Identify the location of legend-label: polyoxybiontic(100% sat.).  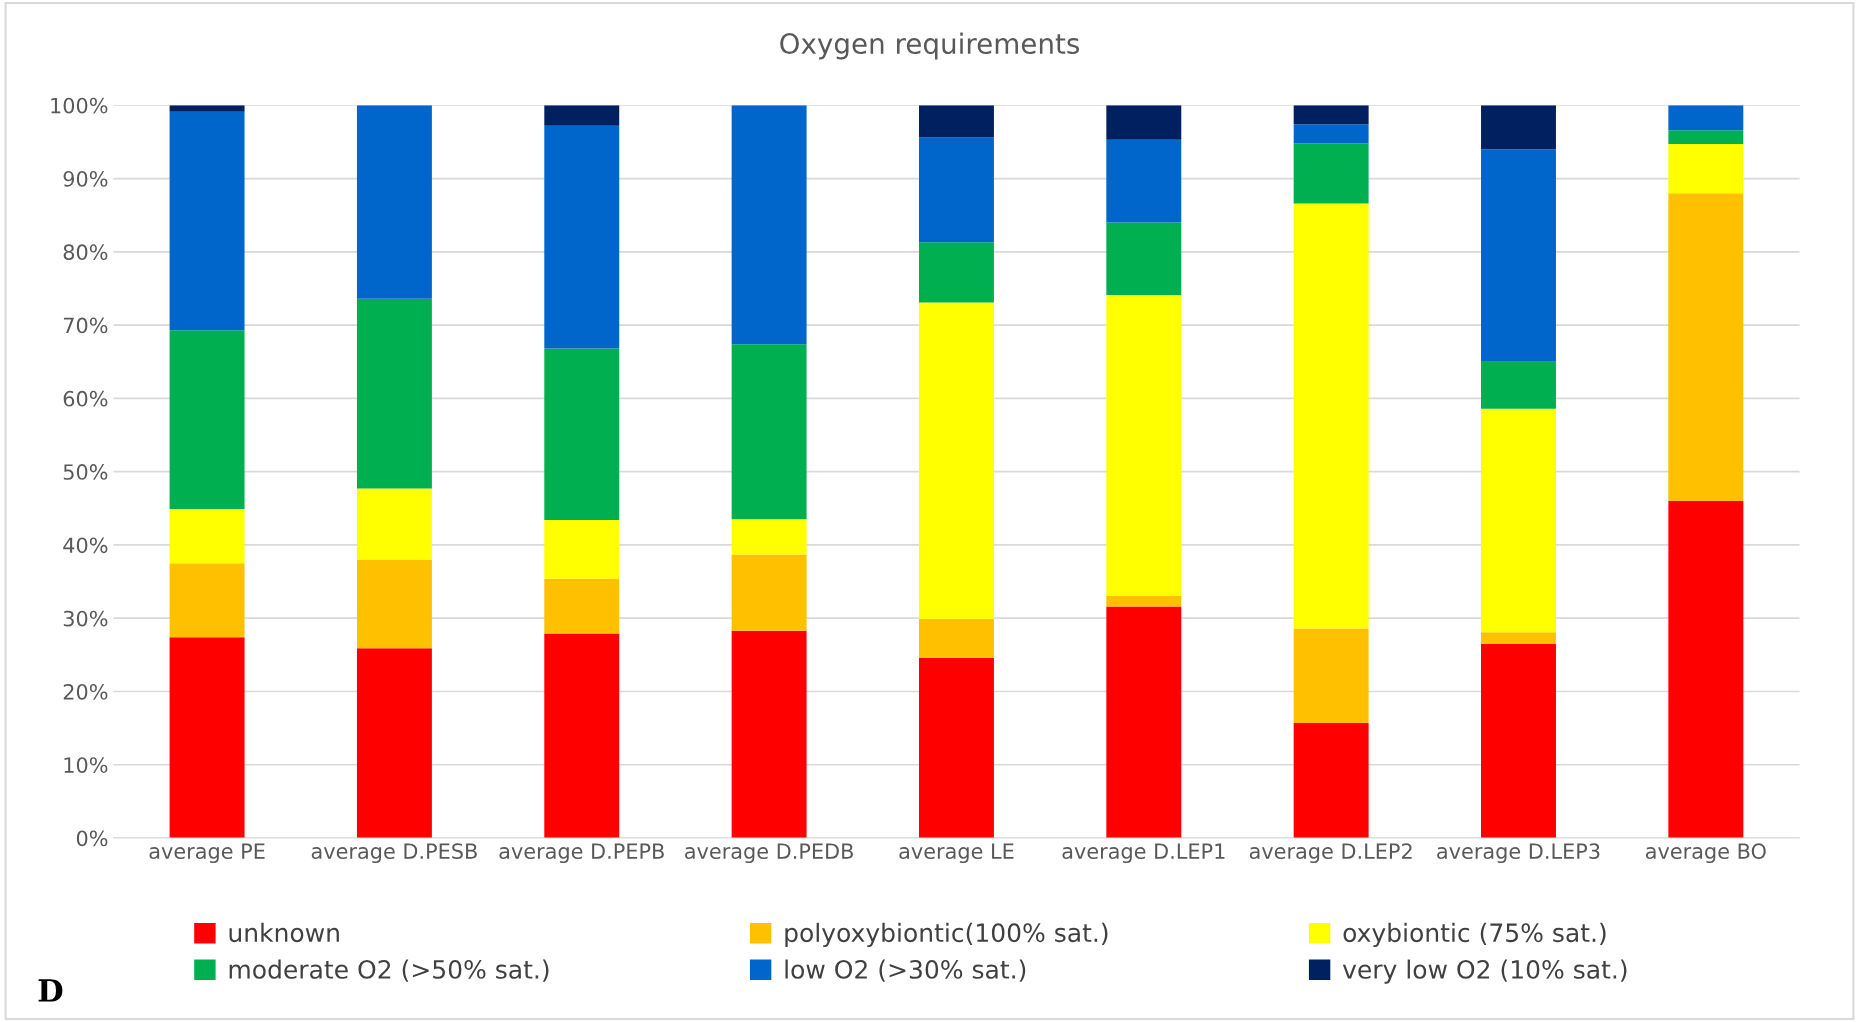
(946, 935).